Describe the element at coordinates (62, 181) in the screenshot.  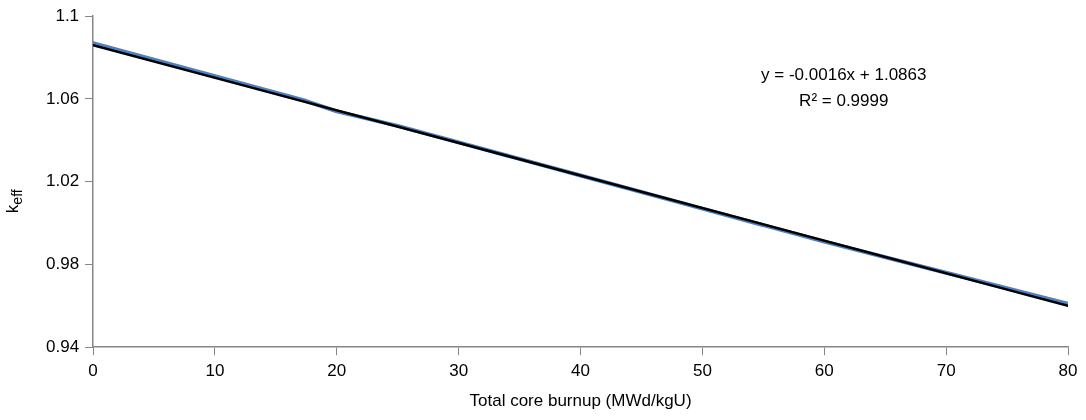
I see `y-tick-label: 1.02` at that location.